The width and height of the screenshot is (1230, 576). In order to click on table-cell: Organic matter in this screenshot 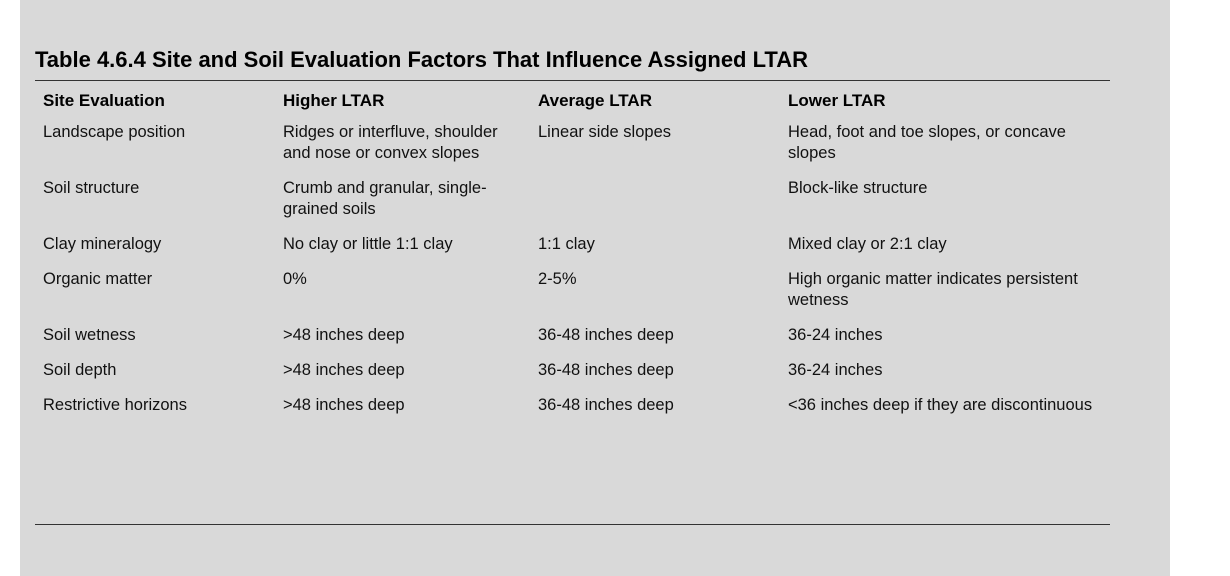, I will do `click(98, 279)`.